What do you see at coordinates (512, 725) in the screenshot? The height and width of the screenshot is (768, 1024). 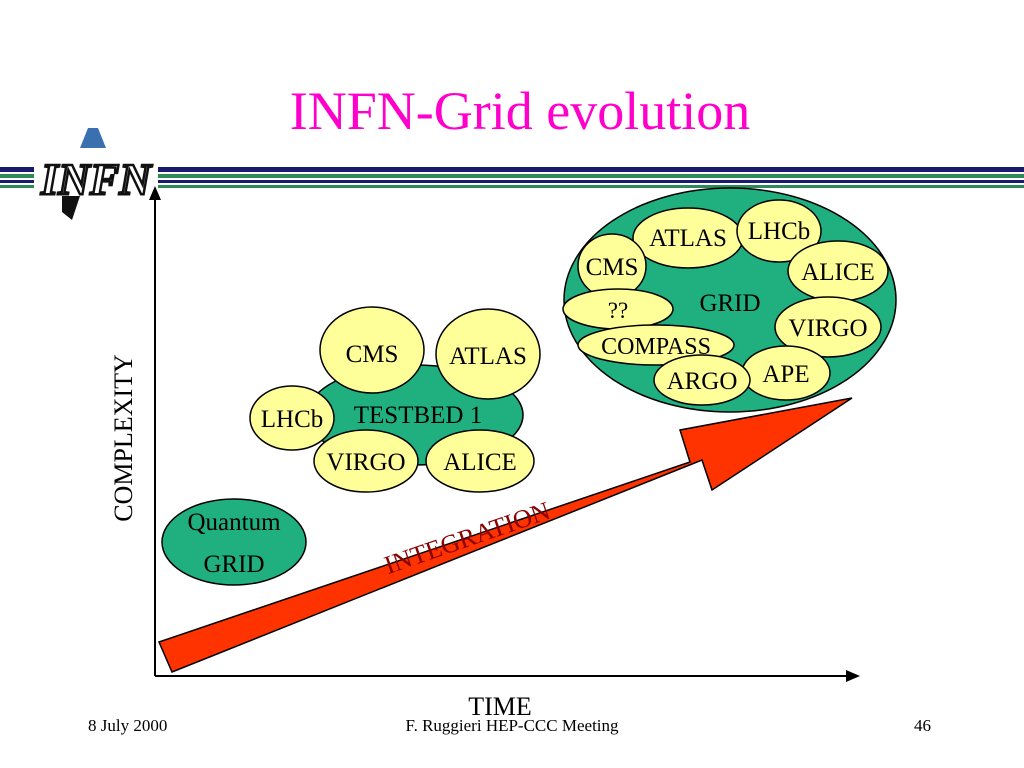 I see `footer-event: F. Ruggieri HEP-CCC Meeting` at bounding box center [512, 725].